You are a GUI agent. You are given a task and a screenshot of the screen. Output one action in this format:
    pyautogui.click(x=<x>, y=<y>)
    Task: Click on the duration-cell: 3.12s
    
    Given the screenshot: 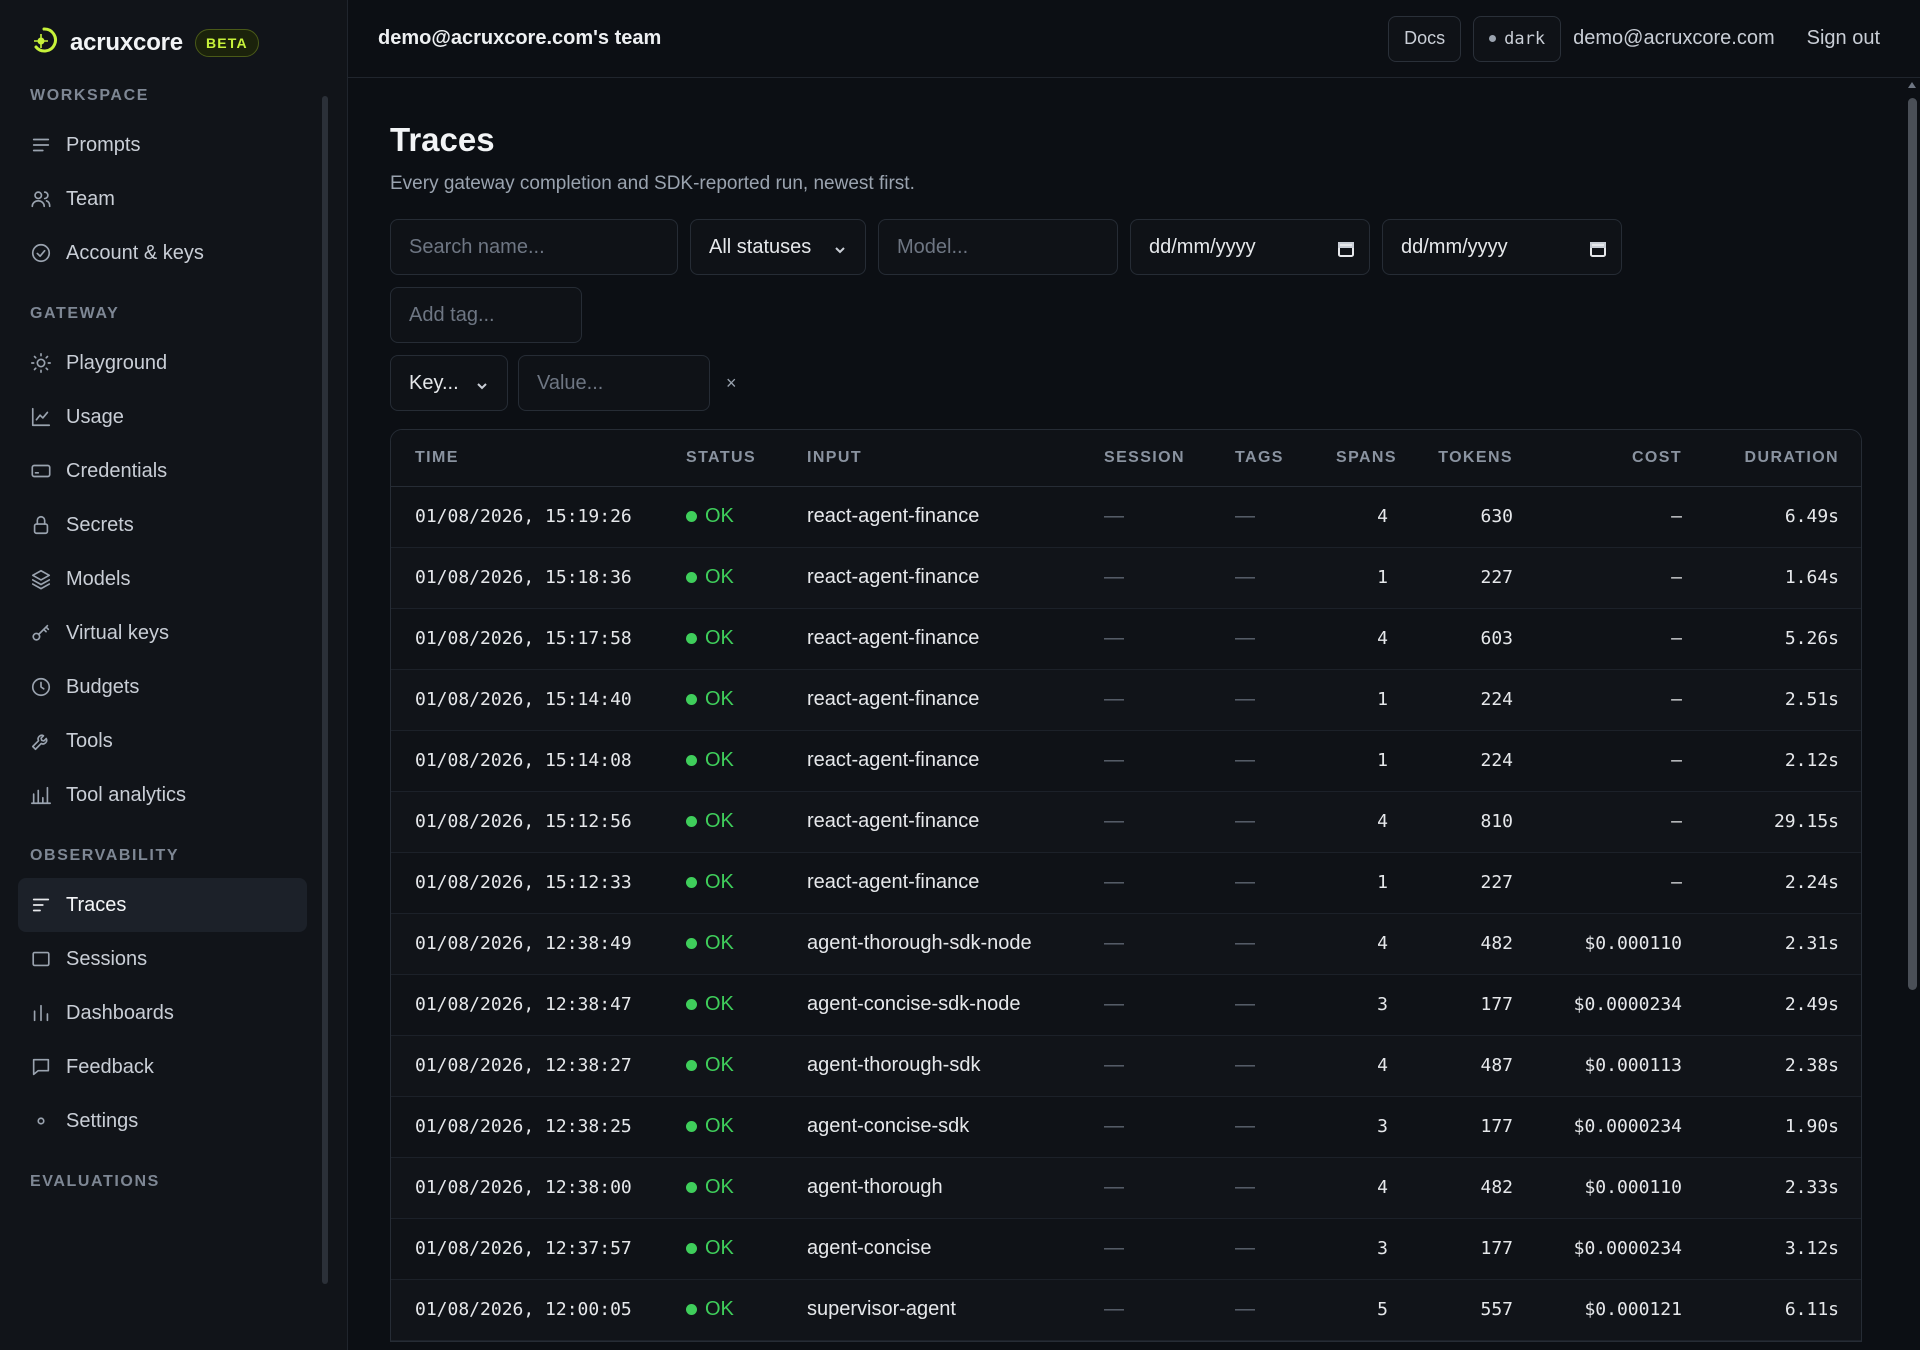 What is the action you would take?
    pyautogui.click(x=1811, y=1248)
    